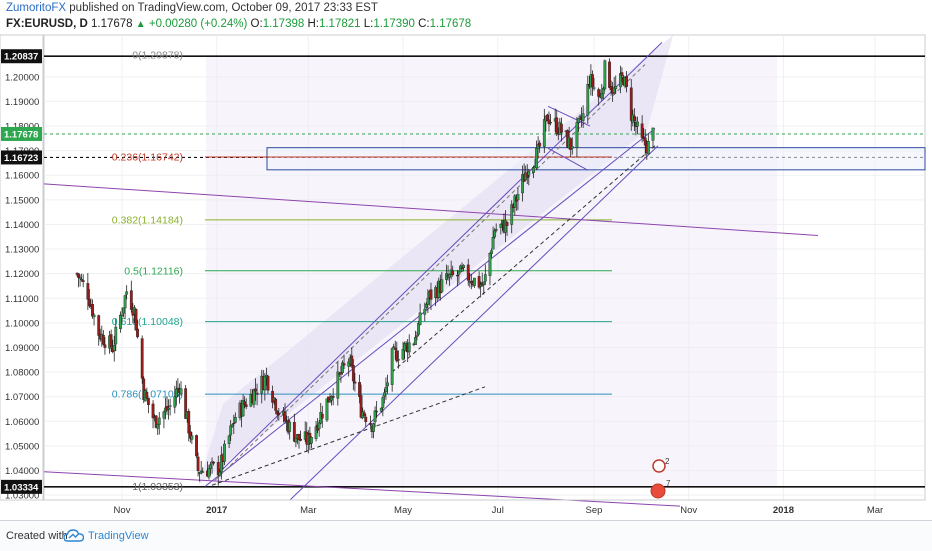 This screenshot has width=932, height=551. I want to click on x-tick-label: 2018, so click(783, 510).